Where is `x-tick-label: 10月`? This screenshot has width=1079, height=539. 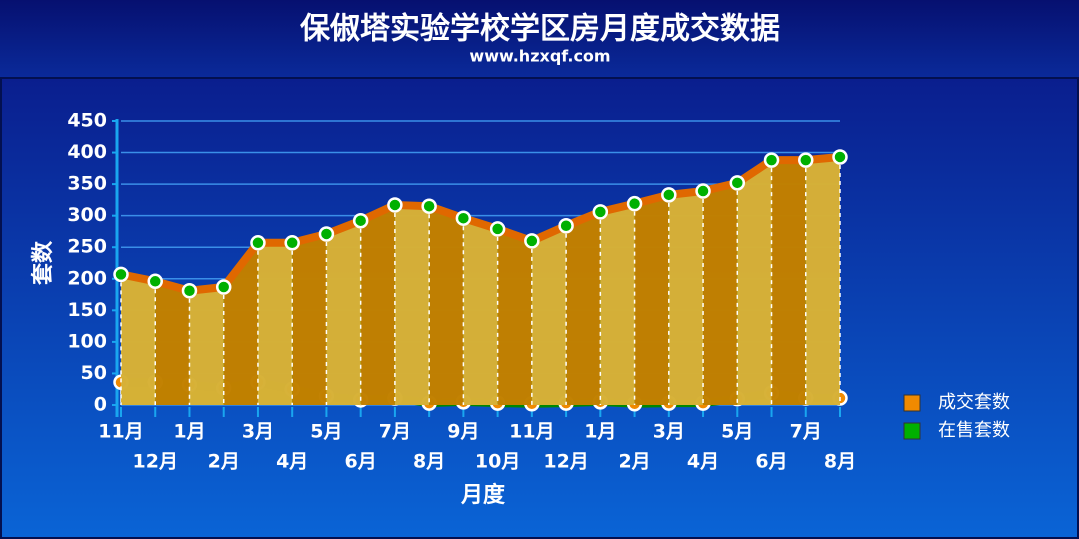
x-tick-label: 10月 is located at coordinates (497, 462).